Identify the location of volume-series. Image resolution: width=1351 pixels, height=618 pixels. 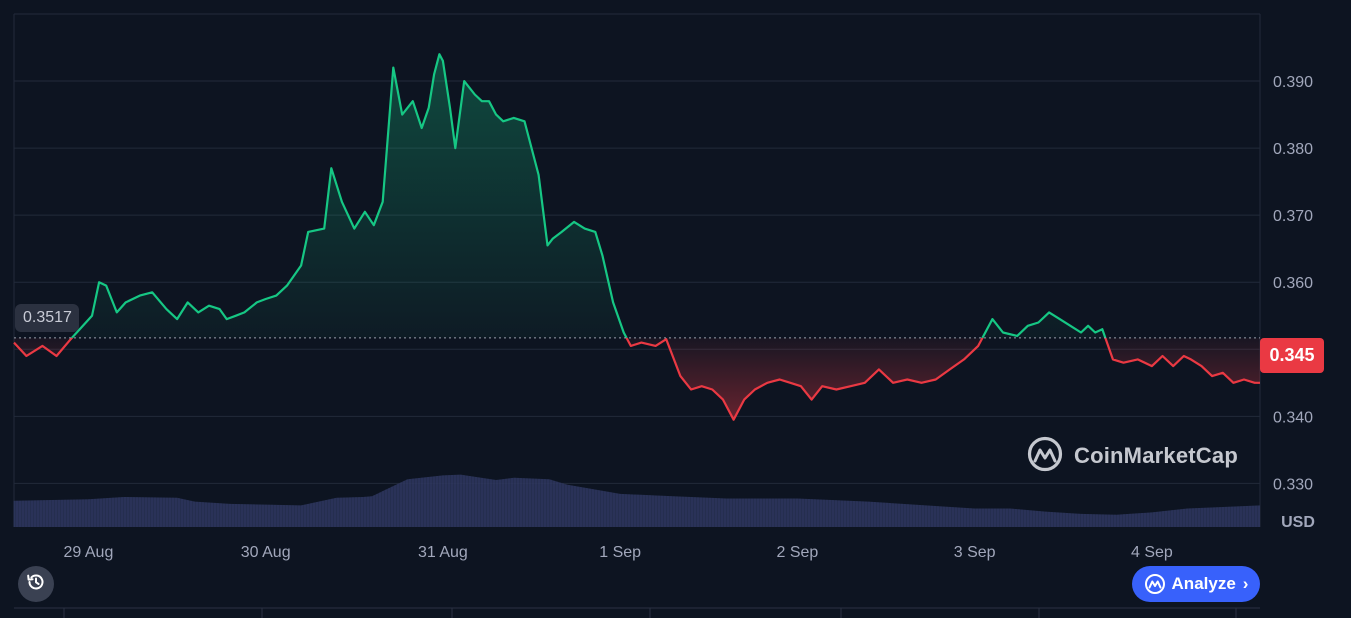
(636, 500).